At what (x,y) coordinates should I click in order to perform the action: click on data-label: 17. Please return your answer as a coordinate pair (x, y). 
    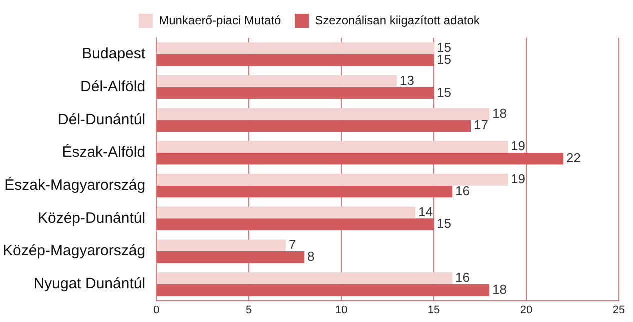
    Looking at the image, I should click on (481, 125).